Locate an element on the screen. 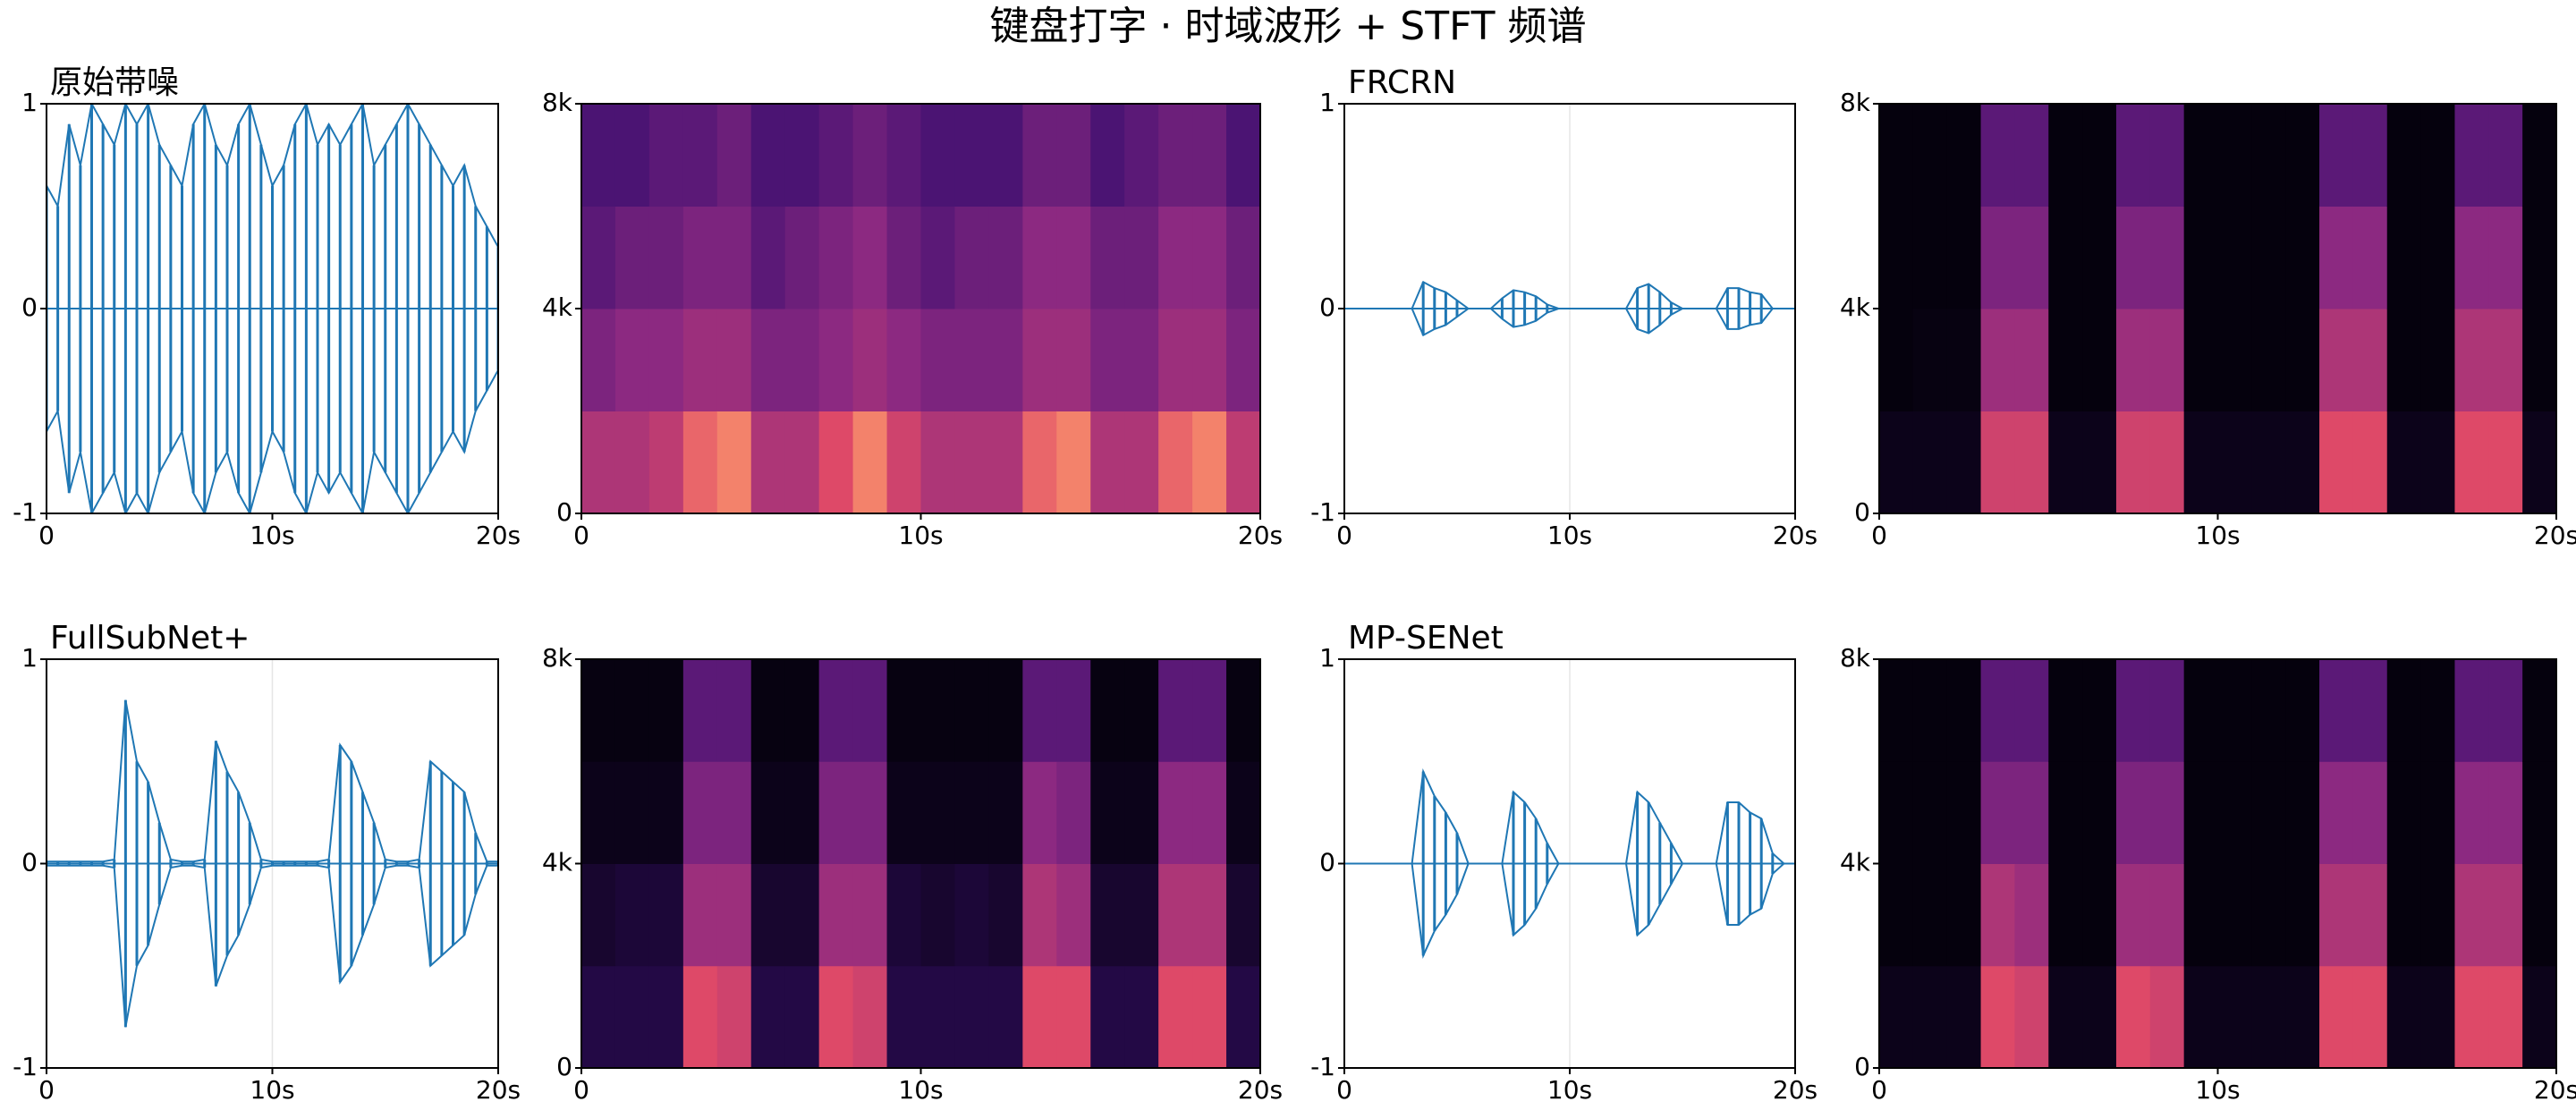 This screenshot has width=2576, height=1110. y-tick-label: 0 is located at coordinates (1862, 1066).